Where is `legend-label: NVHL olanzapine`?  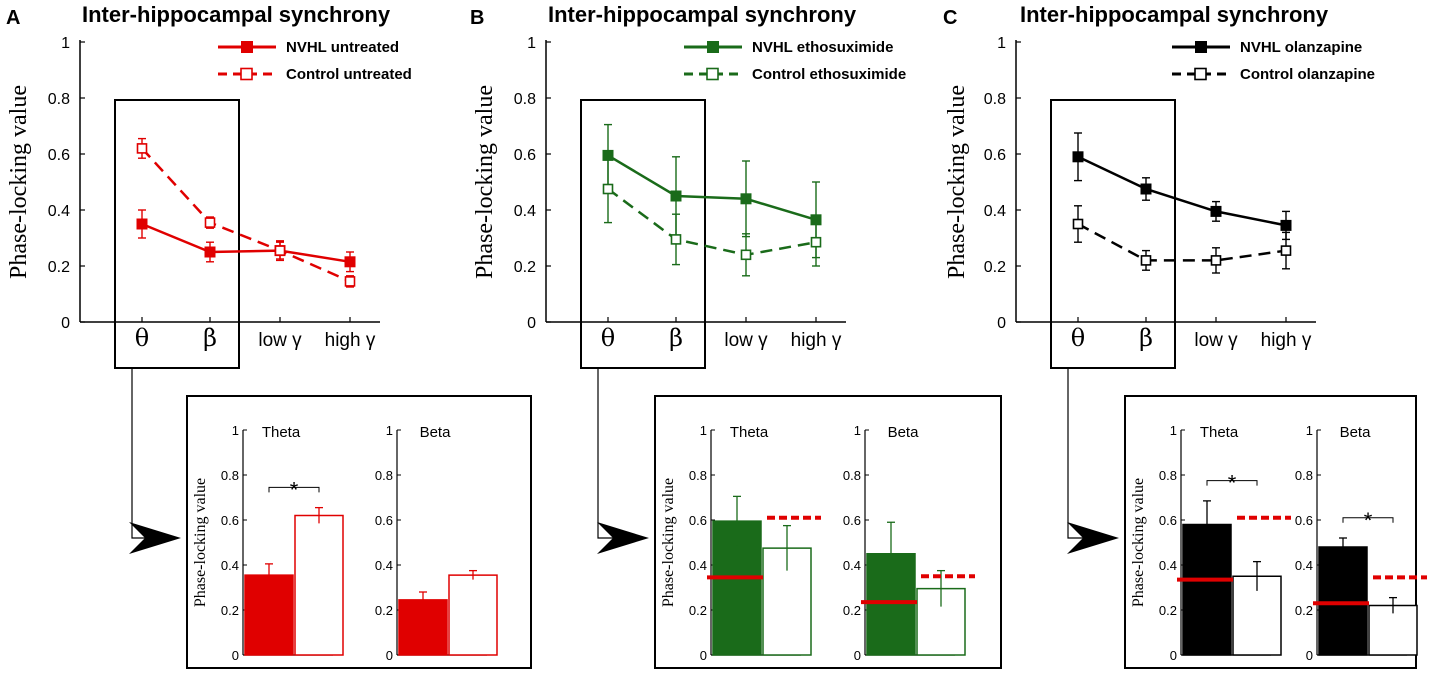
legend-label: NVHL olanzapine is located at coordinates (1301, 47).